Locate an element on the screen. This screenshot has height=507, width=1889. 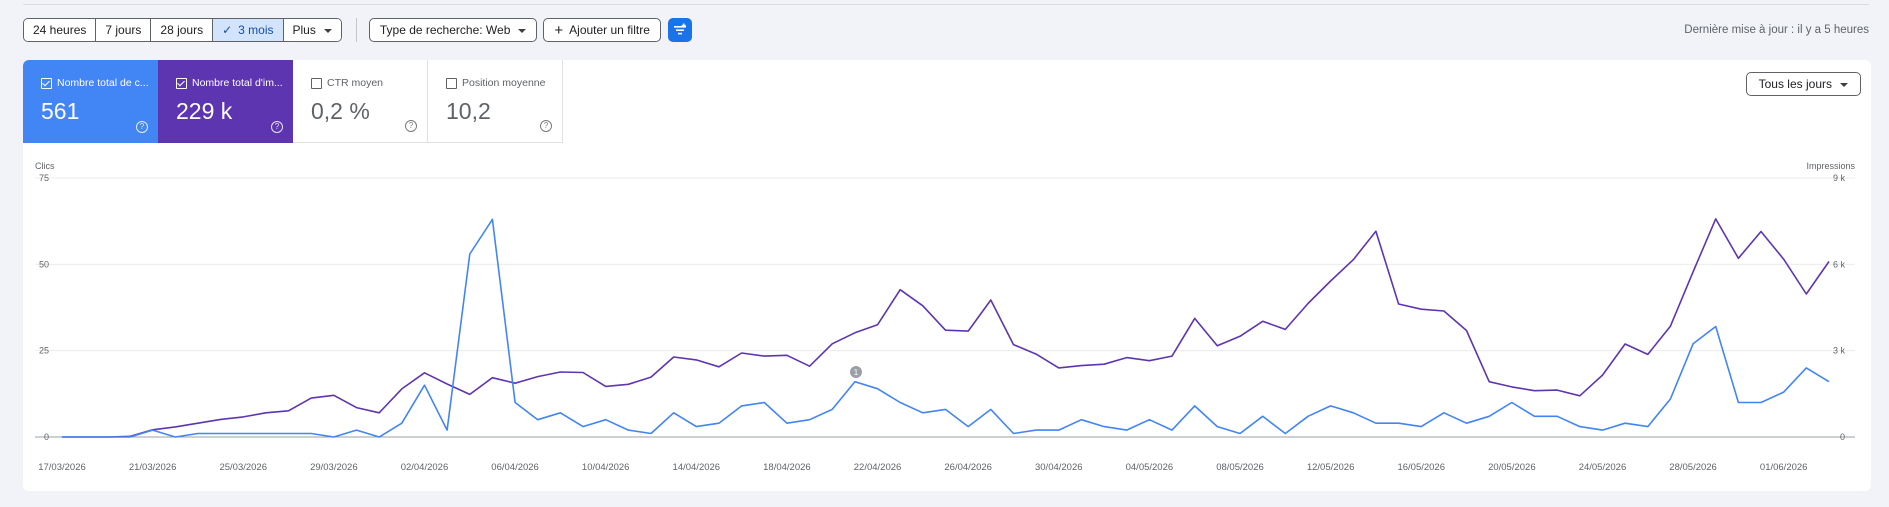
range-24h-button: 24 heures is located at coordinates (60, 30).